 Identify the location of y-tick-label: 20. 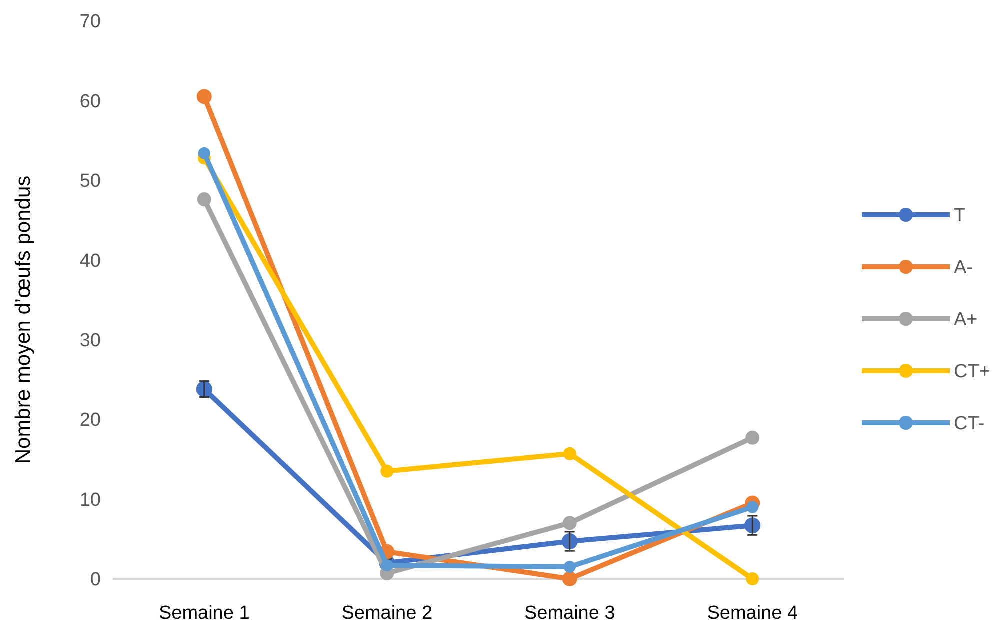
(90, 421).